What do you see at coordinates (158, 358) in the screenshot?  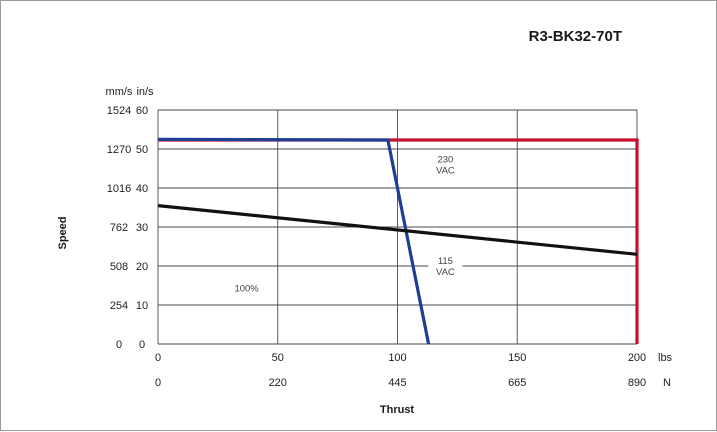 I see `x-tick-label-lbs: 0` at bounding box center [158, 358].